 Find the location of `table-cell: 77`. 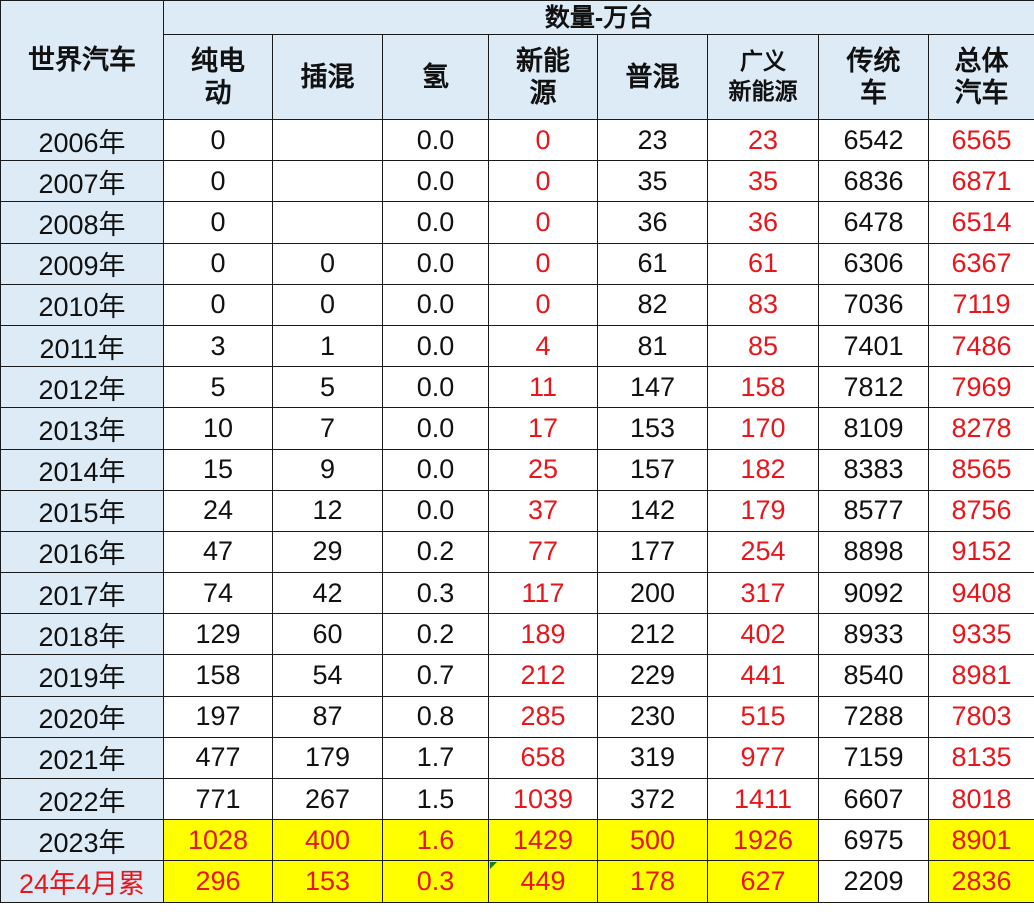

table-cell: 77 is located at coordinates (543, 552).